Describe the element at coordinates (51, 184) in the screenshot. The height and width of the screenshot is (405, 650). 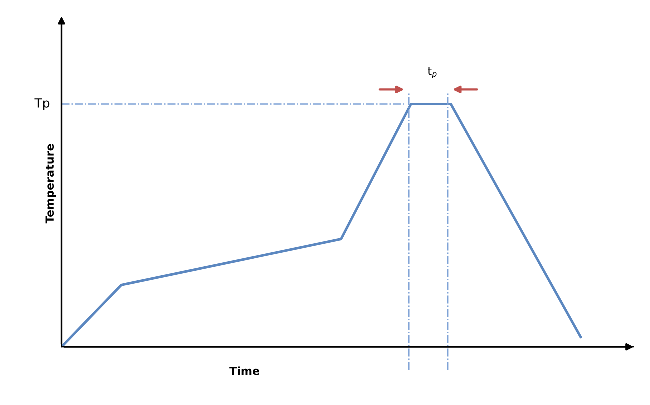
I see `y-axis-title: Temperature` at that location.